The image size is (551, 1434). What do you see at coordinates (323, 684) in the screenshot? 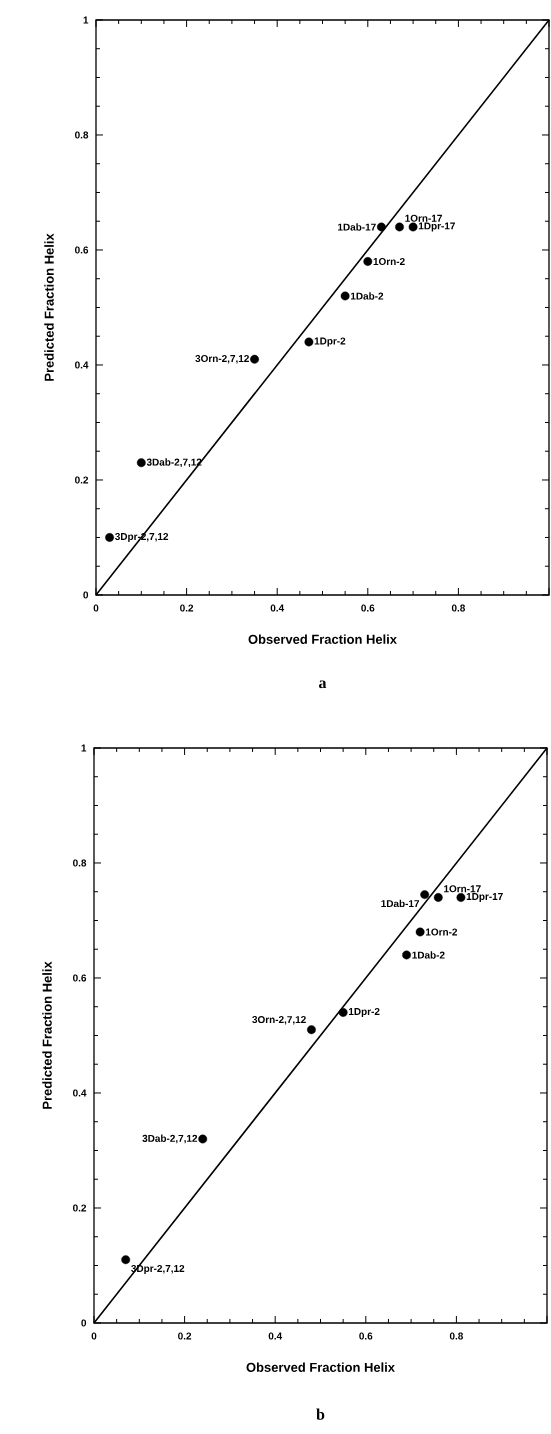
I see `text: a` at bounding box center [323, 684].